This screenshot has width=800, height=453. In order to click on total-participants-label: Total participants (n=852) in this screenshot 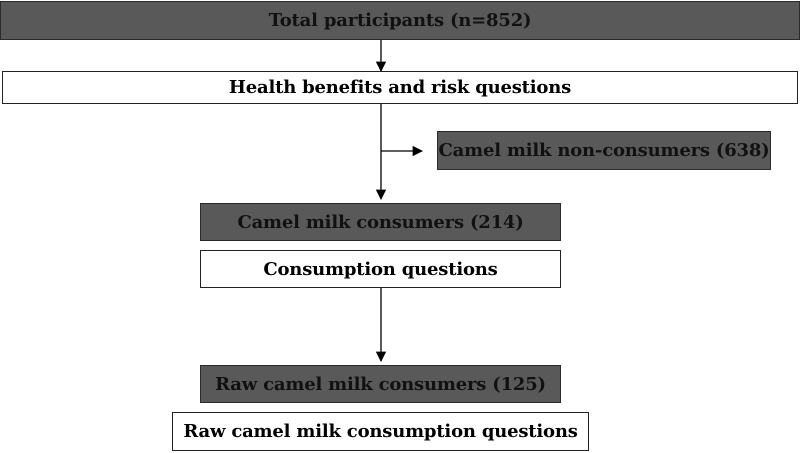, I will do `click(400, 20)`.